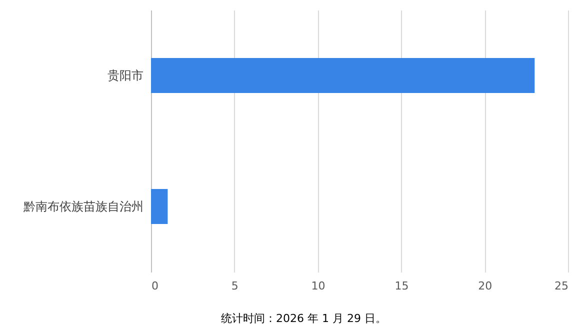 The image size is (588, 332). I want to click on x-tick-label: 0, so click(155, 286).